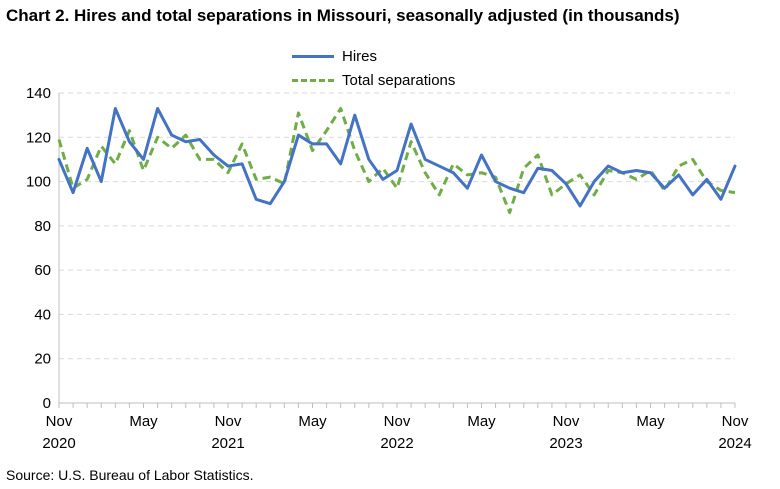 This screenshot has width=780, height=489. What do you see at coordinates (130, 475) in the screenshot?
I see `source-note: Source: U.S. Bureau of Labor Statistics.` at bounding box center [130, 475].